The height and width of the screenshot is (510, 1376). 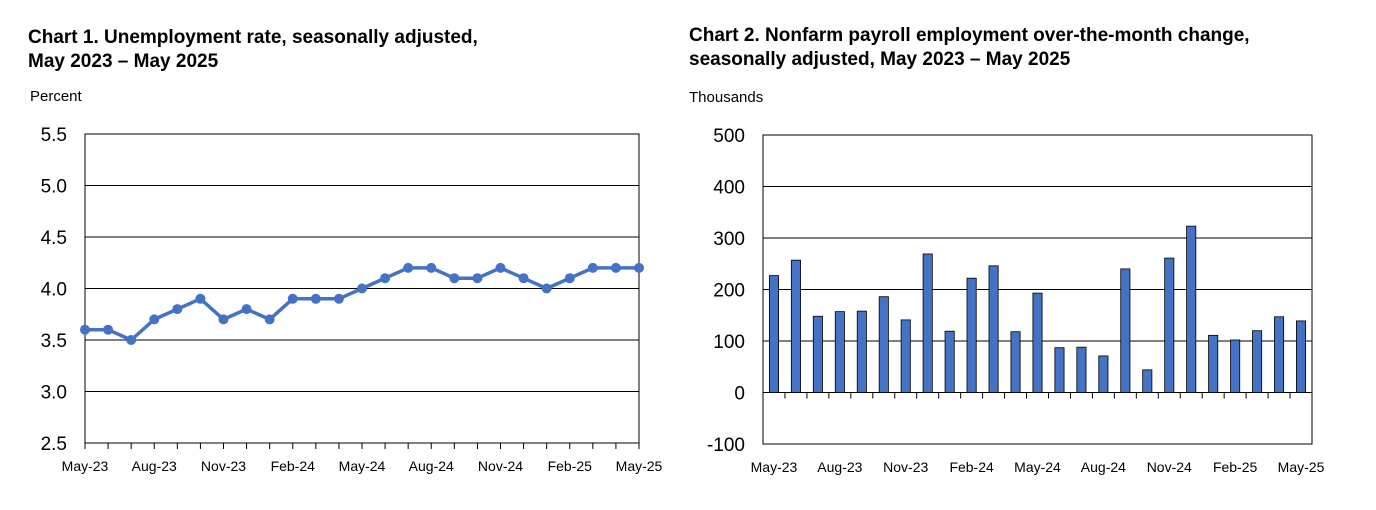 What do you see at coordinates (726, 97) in the screenshot?
I see `chart2-y-unit-label: Thousands` at bounding box center [726, 97].